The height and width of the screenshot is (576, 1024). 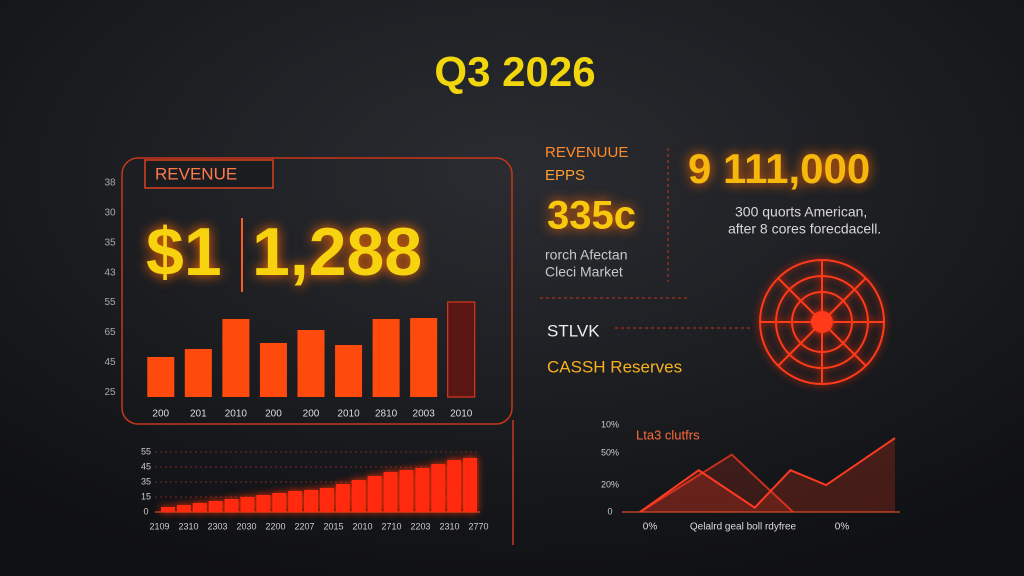 I want to click on side-label: 38, so click(x=110, y=183).